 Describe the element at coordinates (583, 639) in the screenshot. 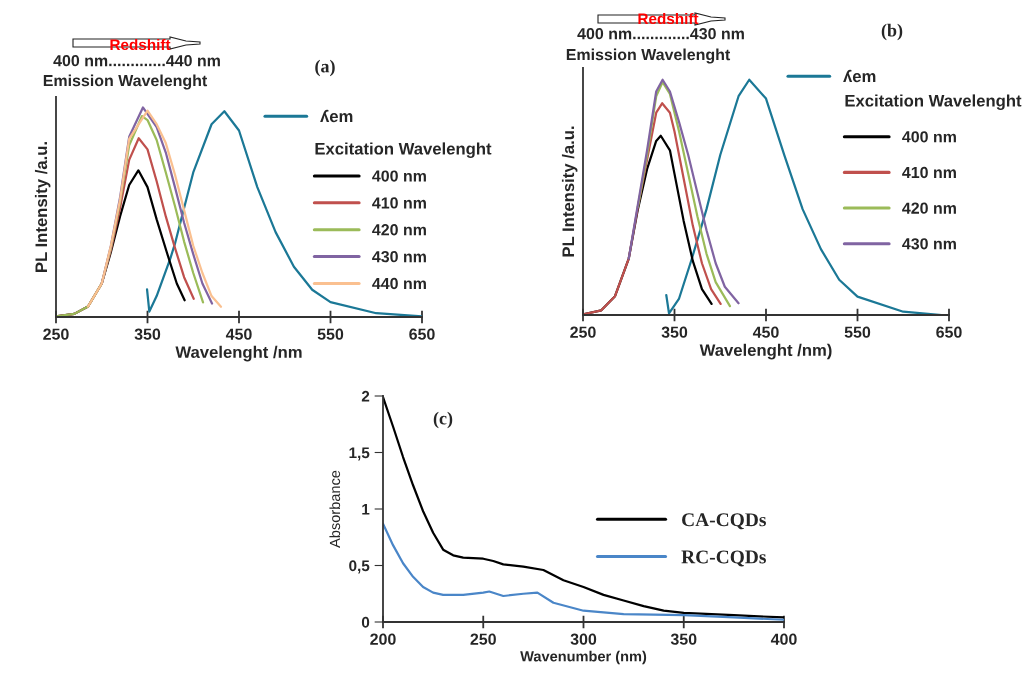

I see `x-tick-label: 300` at that location.